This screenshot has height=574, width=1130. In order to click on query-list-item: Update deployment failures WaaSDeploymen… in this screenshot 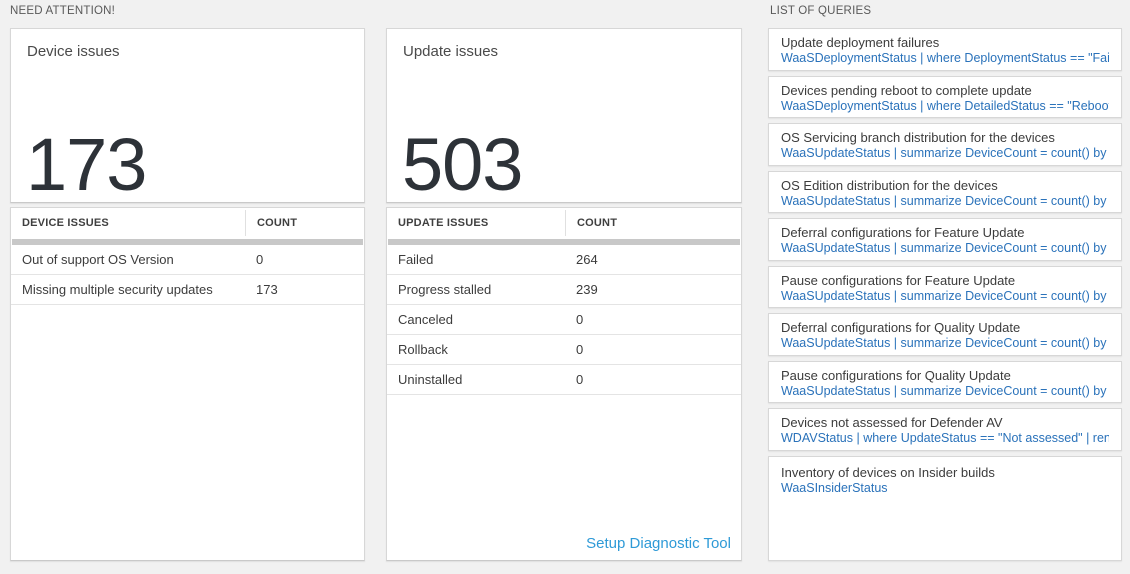, I will do `click(945, 49)`.